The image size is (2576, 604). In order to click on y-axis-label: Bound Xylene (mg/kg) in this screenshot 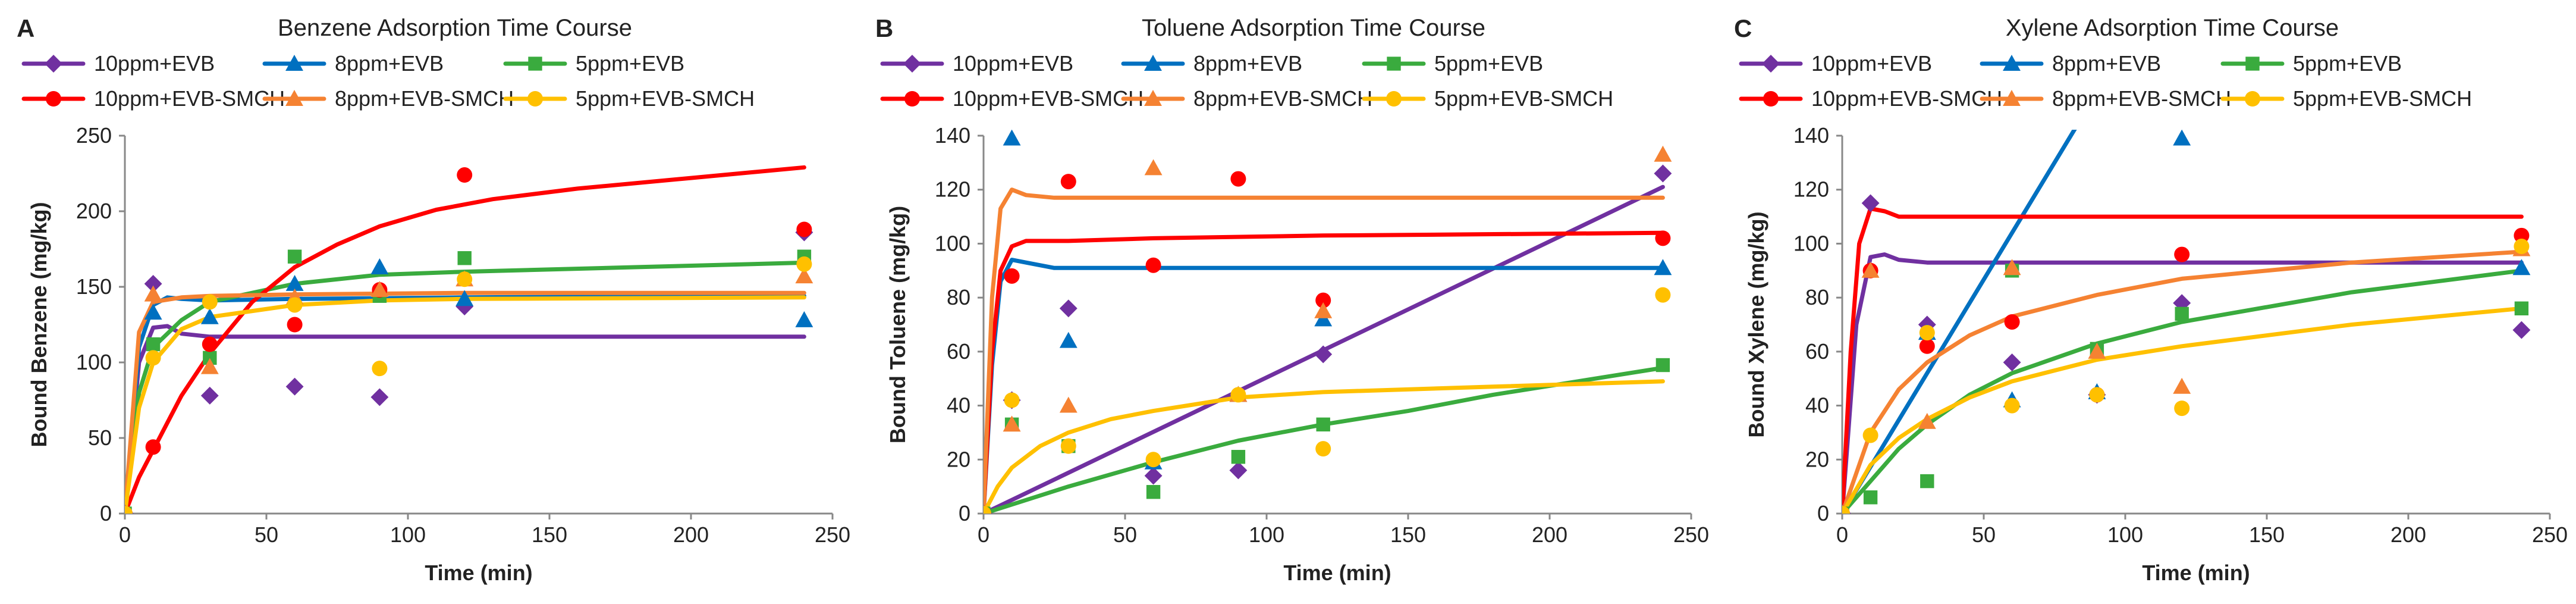, I will do `click(1756, 324)`.